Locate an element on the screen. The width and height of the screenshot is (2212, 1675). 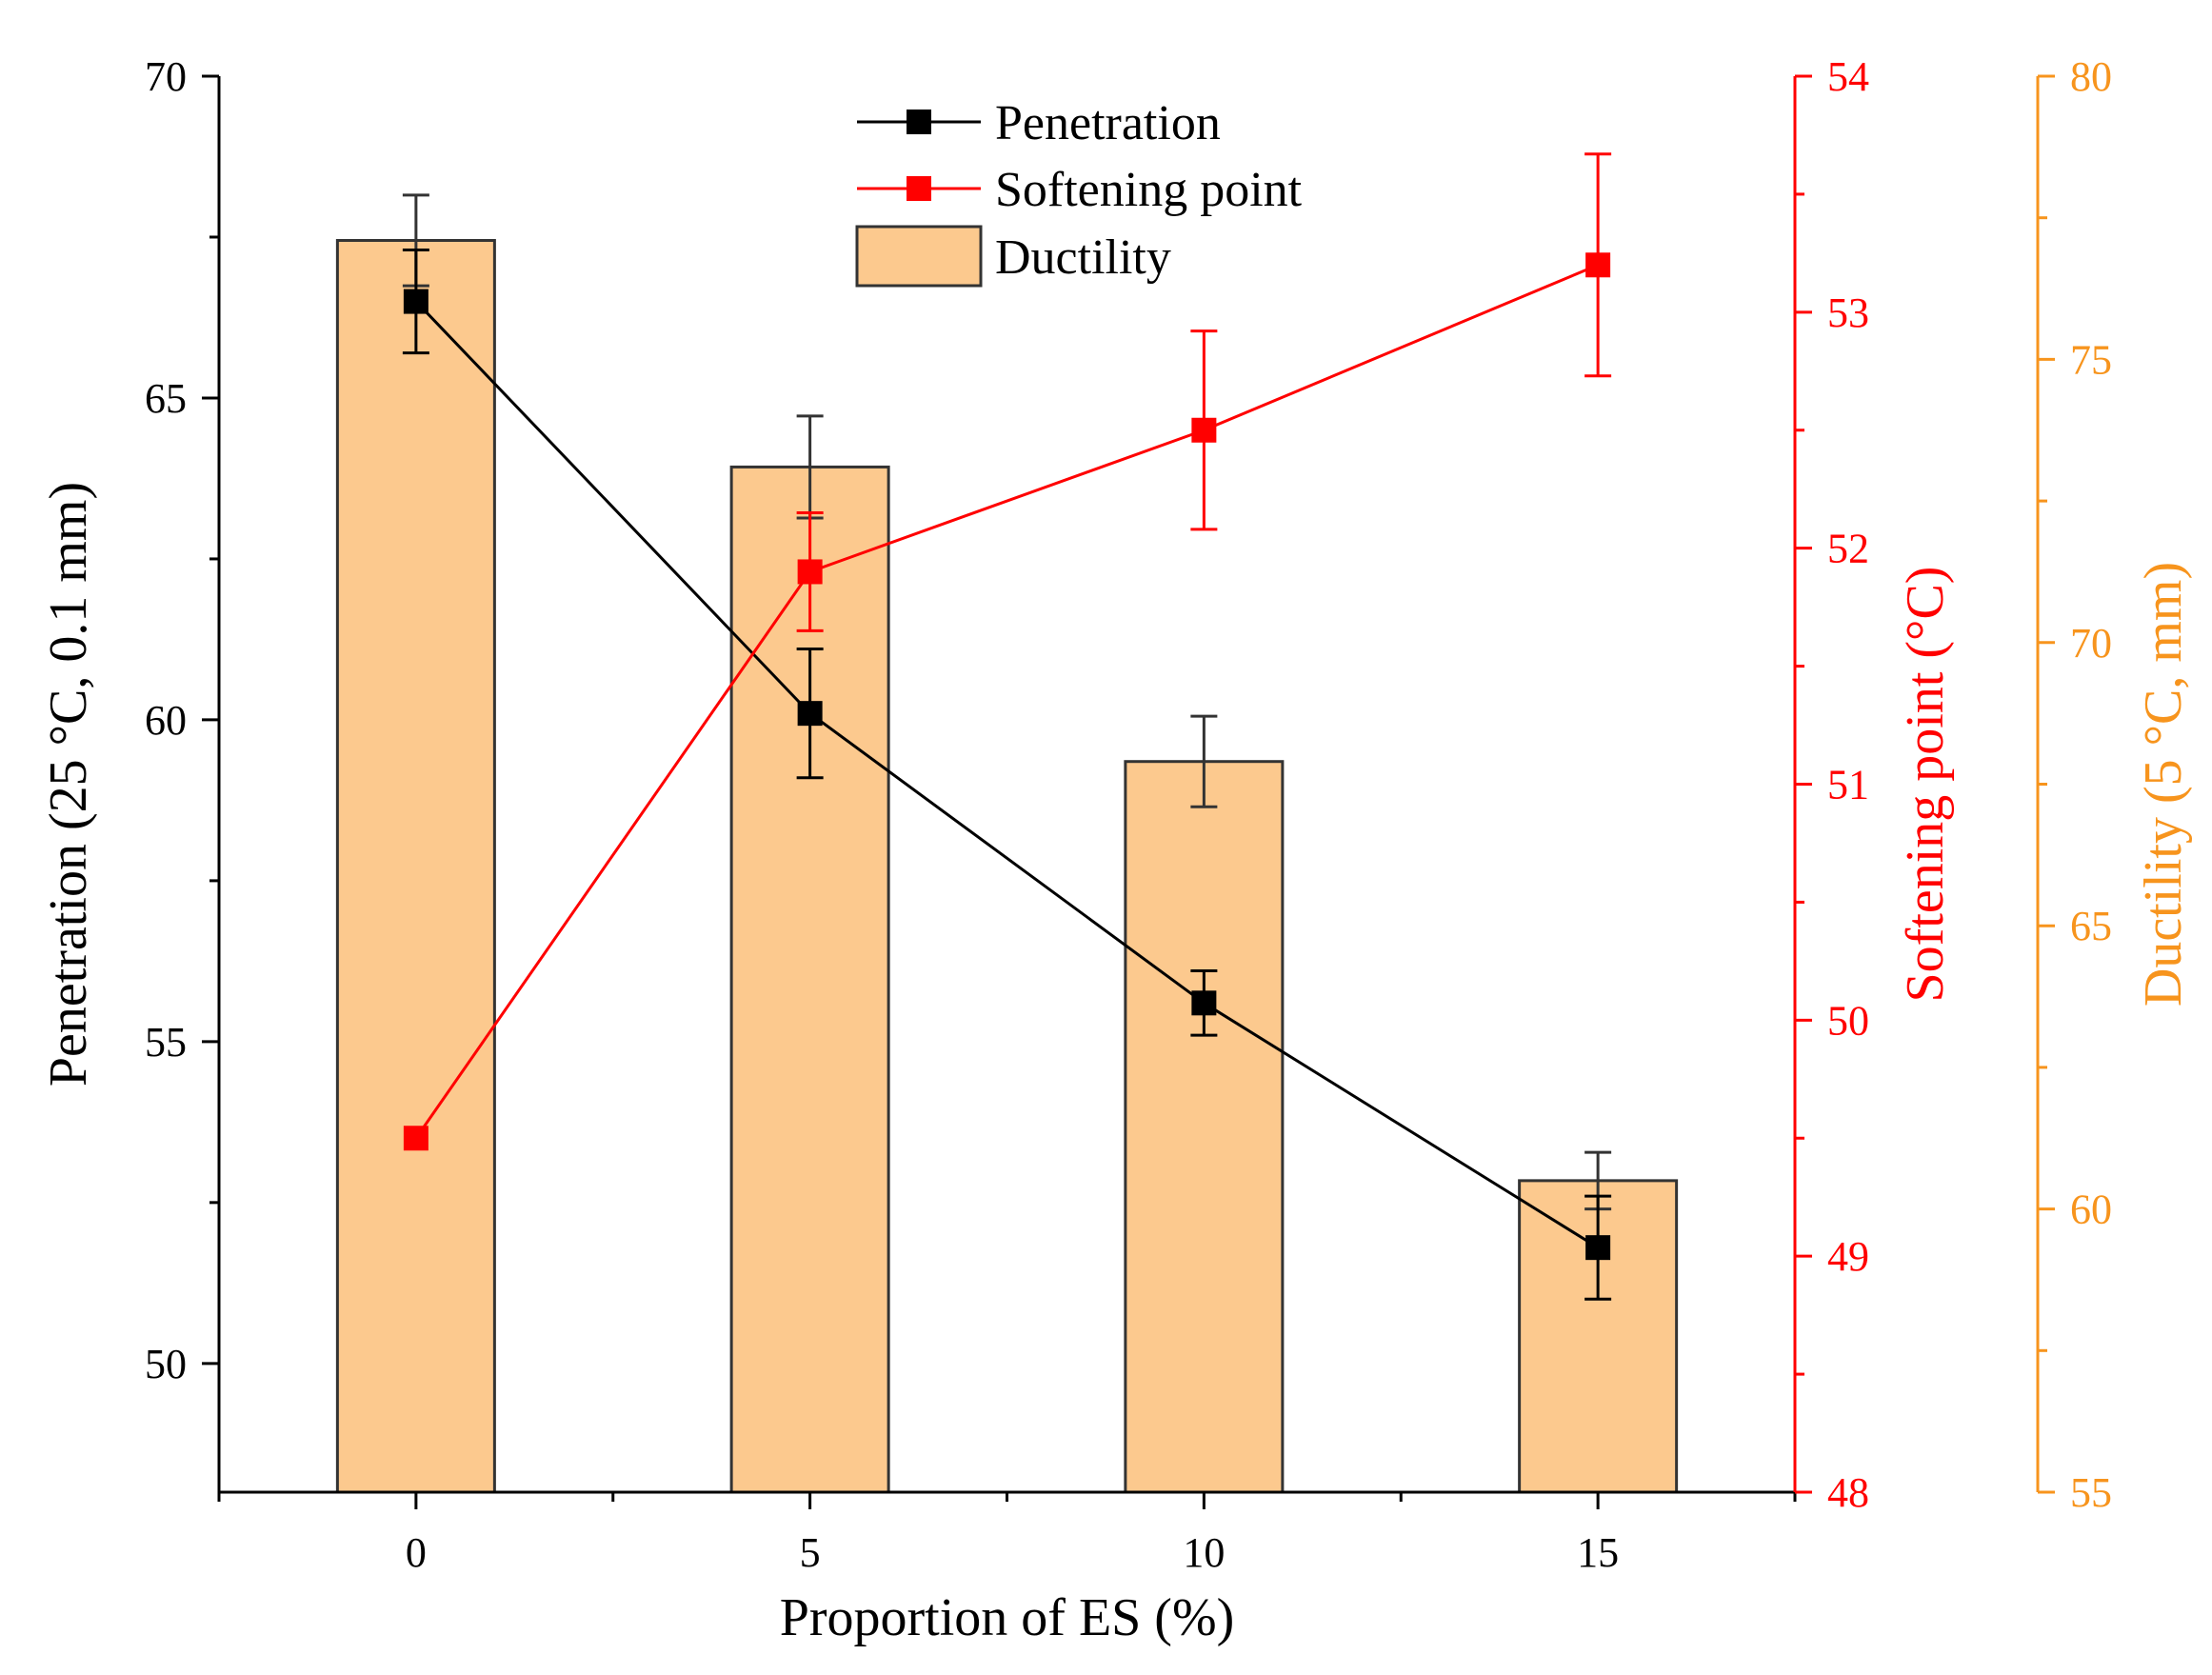
x-tick-label: 5 is located at coordinates (810, 1552).